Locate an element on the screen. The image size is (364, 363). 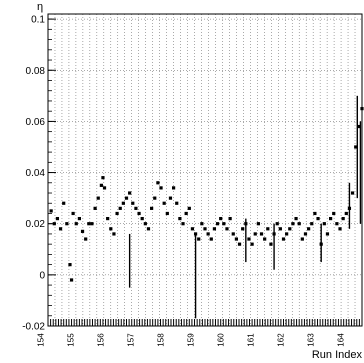
y-axis-title: η is located at coordinates (40, 7).